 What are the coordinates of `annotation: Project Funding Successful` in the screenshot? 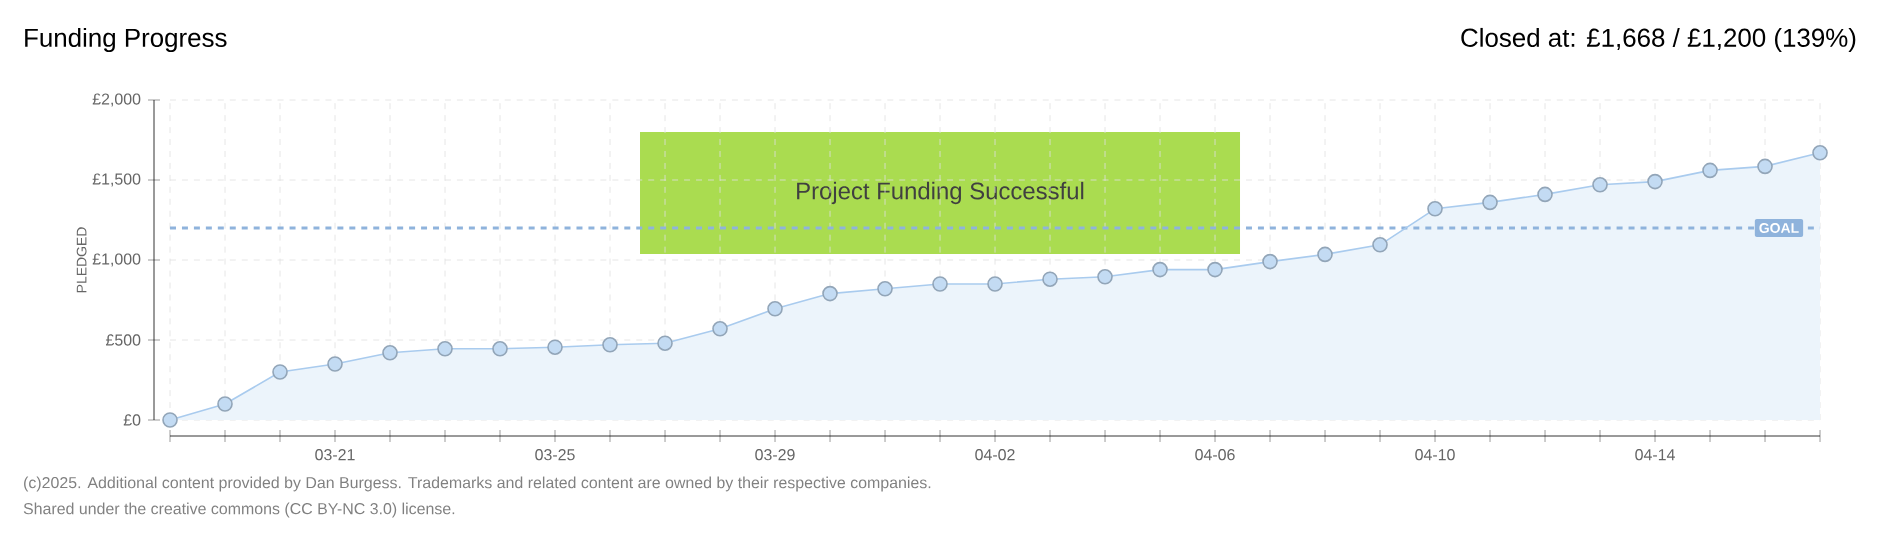 It's located at (940, 193).